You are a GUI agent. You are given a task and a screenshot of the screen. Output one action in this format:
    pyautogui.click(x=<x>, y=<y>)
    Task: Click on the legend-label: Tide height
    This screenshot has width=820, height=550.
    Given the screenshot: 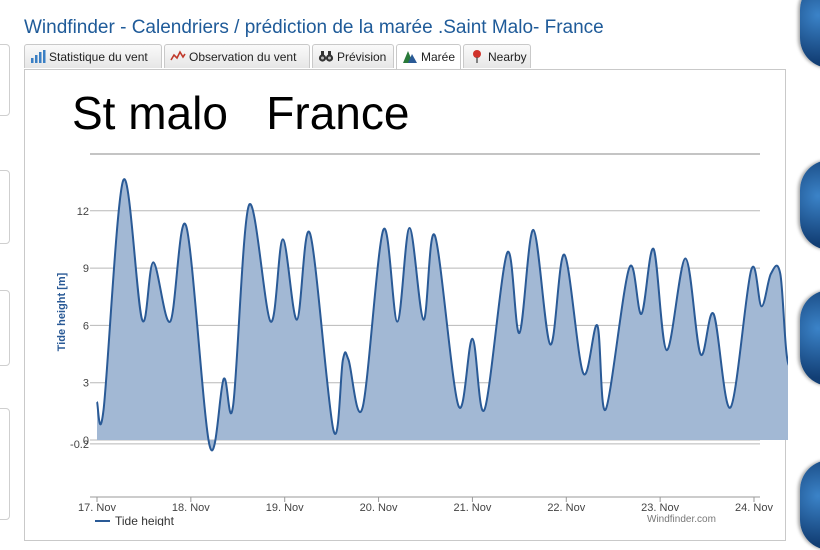 What is the action you would take?
    pyautogui.click(x=145, y=520)
    